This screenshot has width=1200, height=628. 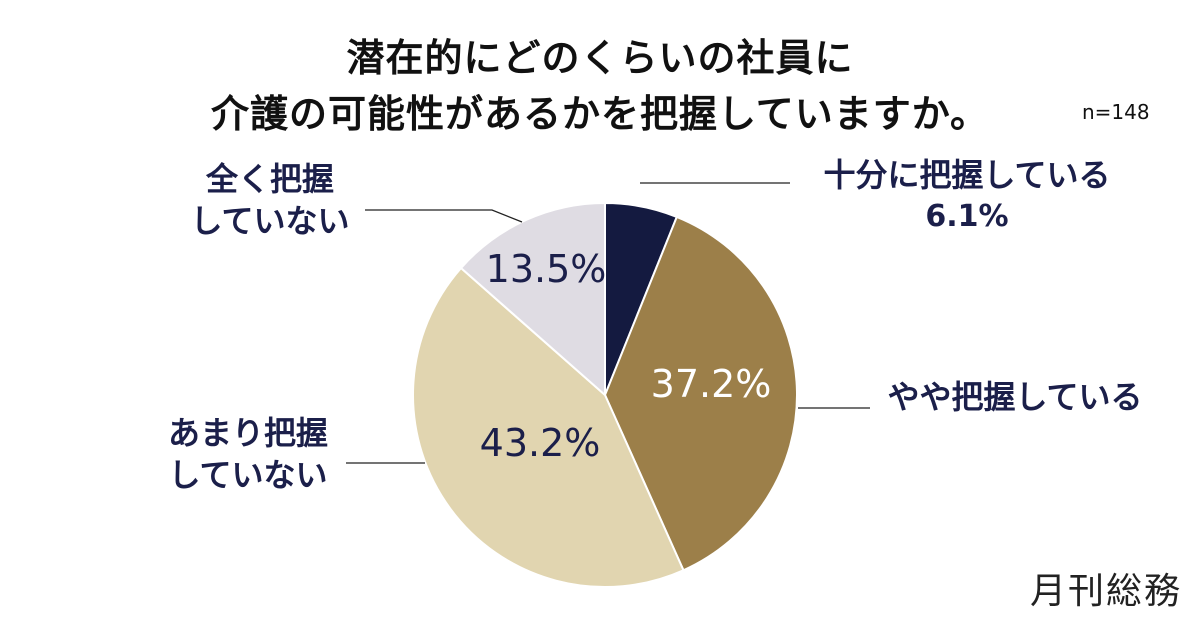 I want to click on title-line-1: 潜在的にどのくらいの社員に, so click(x=600, y=58).